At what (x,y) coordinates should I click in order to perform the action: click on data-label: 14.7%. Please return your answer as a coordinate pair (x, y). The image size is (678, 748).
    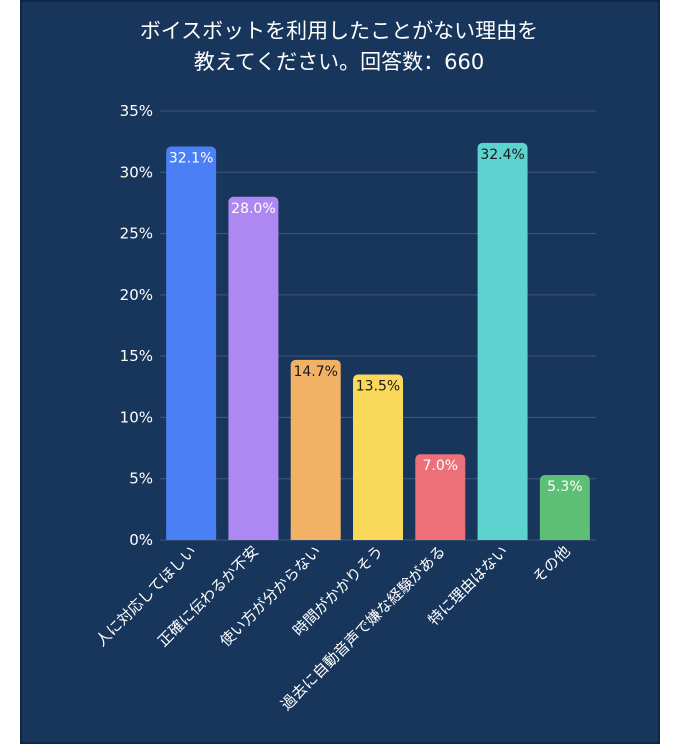
    Looking at the image, I should click on (315, 372).